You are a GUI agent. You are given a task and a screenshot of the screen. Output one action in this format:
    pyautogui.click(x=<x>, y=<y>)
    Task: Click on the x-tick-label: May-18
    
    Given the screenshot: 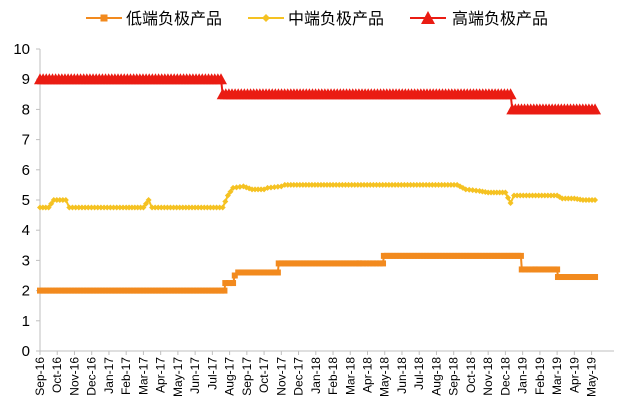 What is the action you would take?
    pyautogui.click(x=385, y=377)
    